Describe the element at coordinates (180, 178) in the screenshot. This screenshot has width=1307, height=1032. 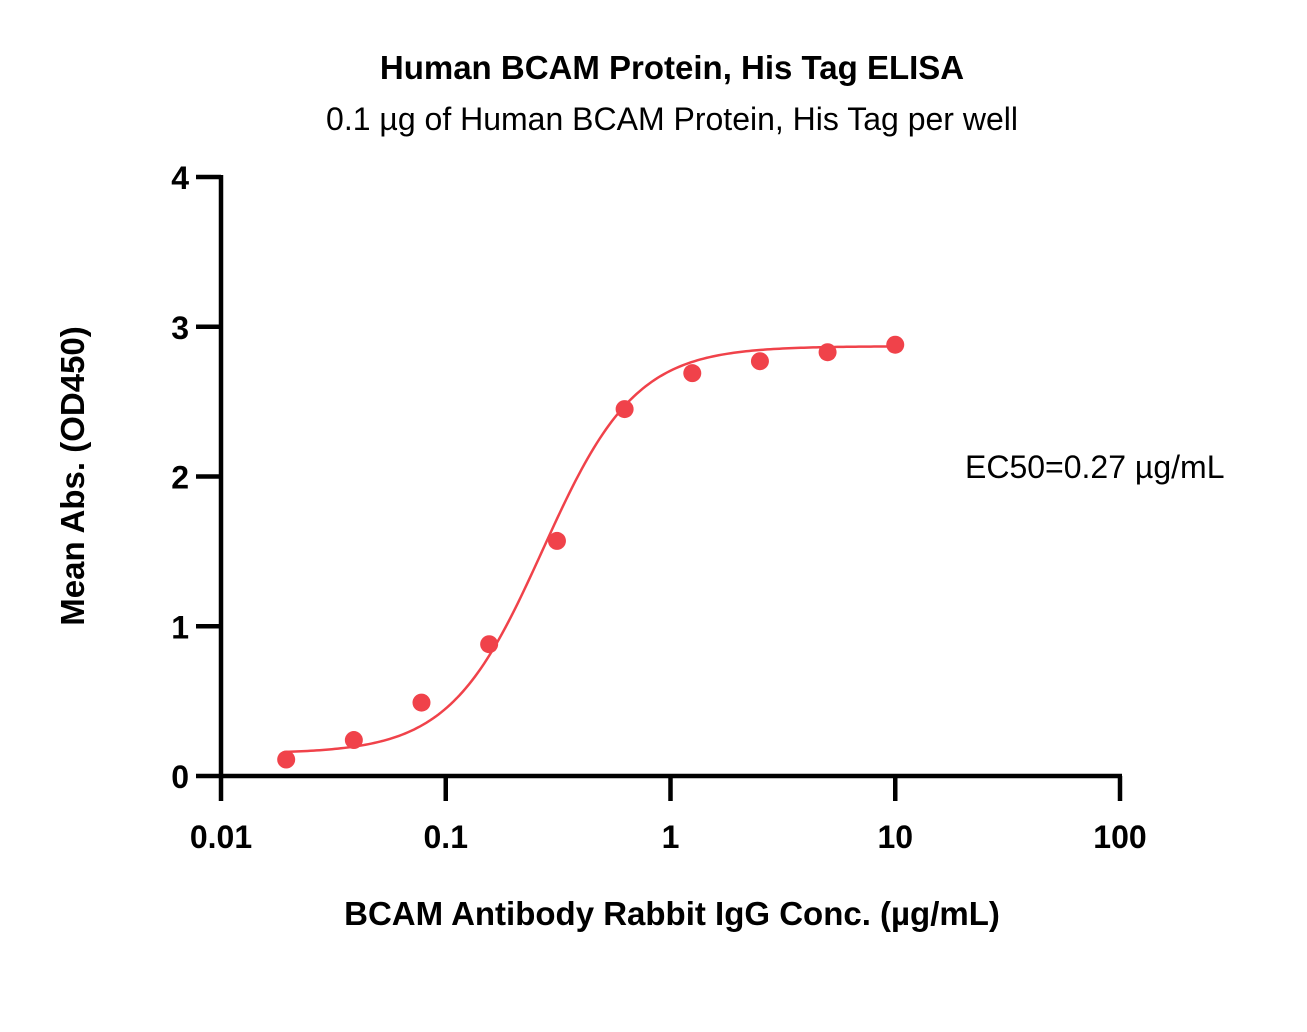
I see `y-tick-label: 4` at that location.